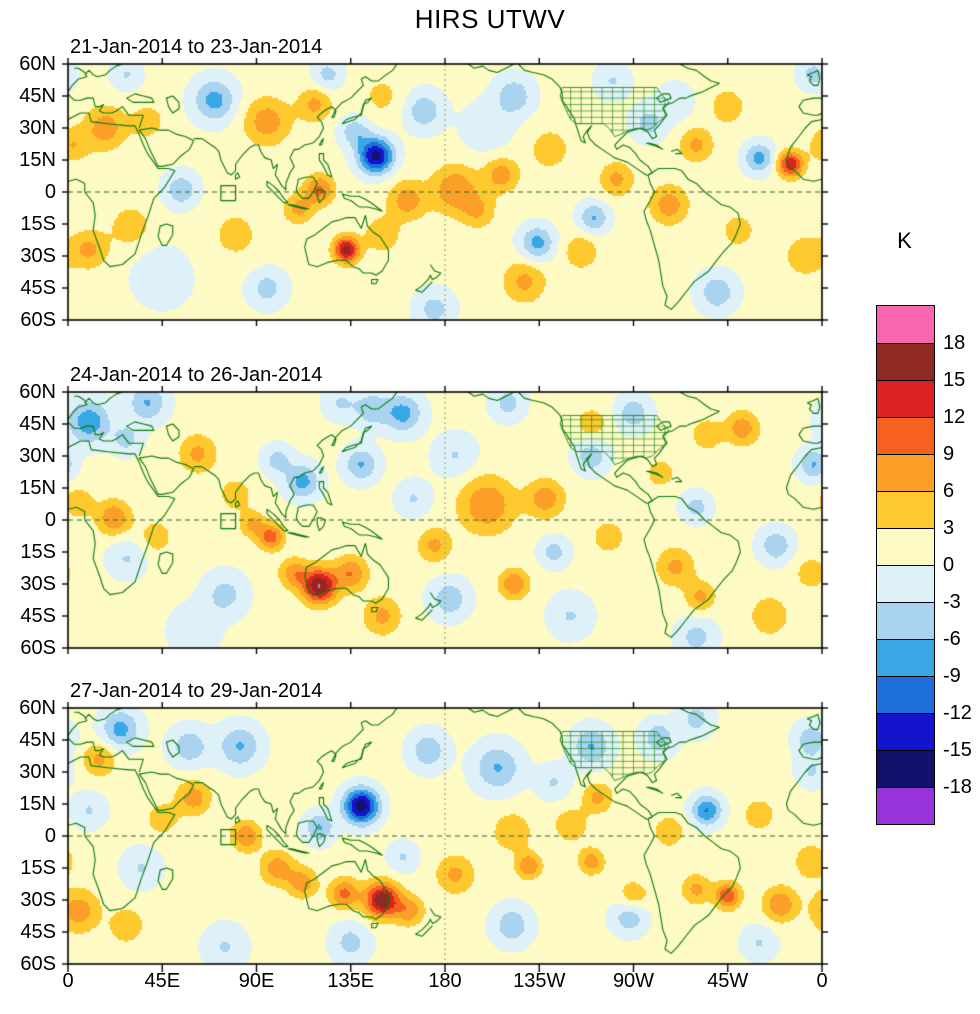 Image resolution: width=980 pixels, height=1014 pixels. What do you see at coordinates (957, 713) in the screenshot?
I see `colorbar-tick-label: -12` at bounding box center [957, 713].